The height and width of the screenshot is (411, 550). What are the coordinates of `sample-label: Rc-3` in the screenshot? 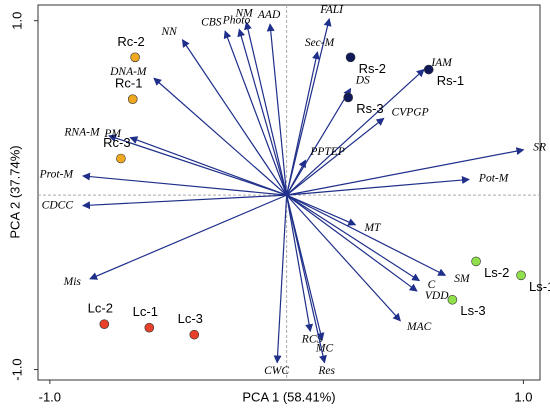 It's located at (116, 142).